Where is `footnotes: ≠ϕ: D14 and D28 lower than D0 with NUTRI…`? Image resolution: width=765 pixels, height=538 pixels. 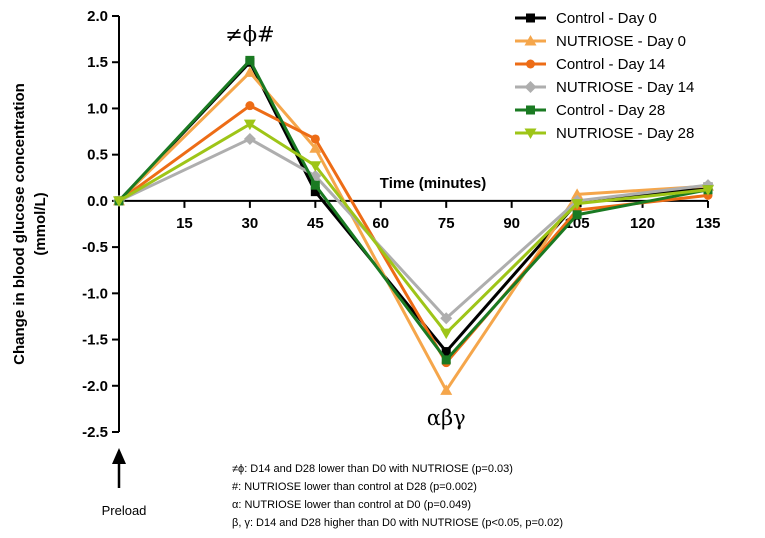
footnotes: ≠ϕ: D14 and D28 lower than D0 with NUTRI… is located at coordinates (397, 496).